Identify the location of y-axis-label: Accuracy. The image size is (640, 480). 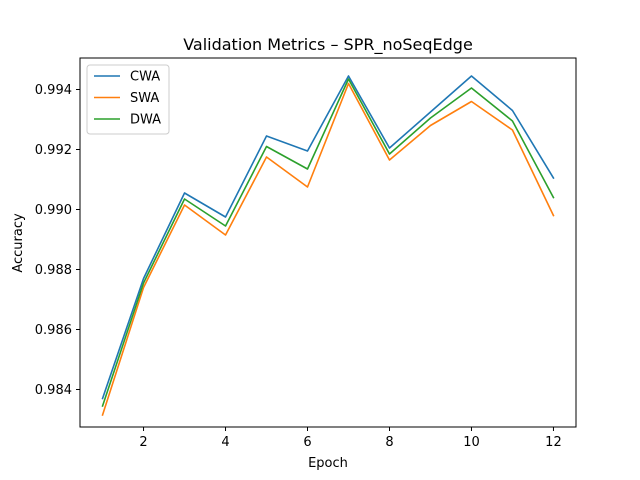
(18, 243).